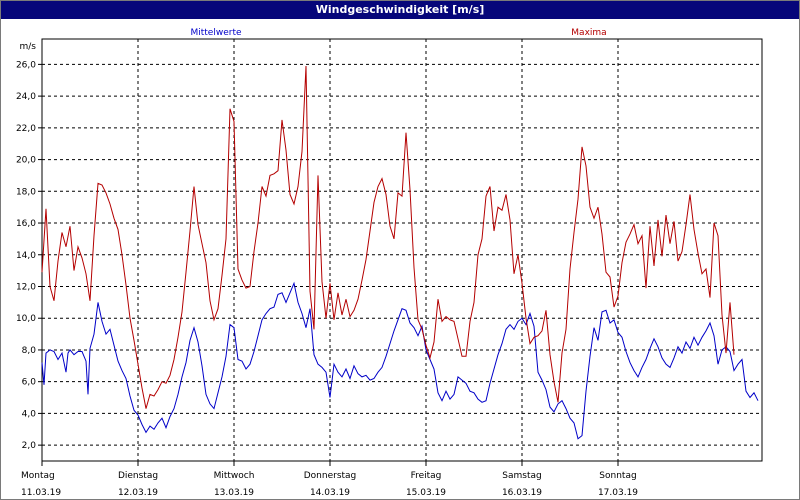 The width and height of the screenshot is (800, 500). I want to click on y-tick-label: 4,0, so click(29, 414).